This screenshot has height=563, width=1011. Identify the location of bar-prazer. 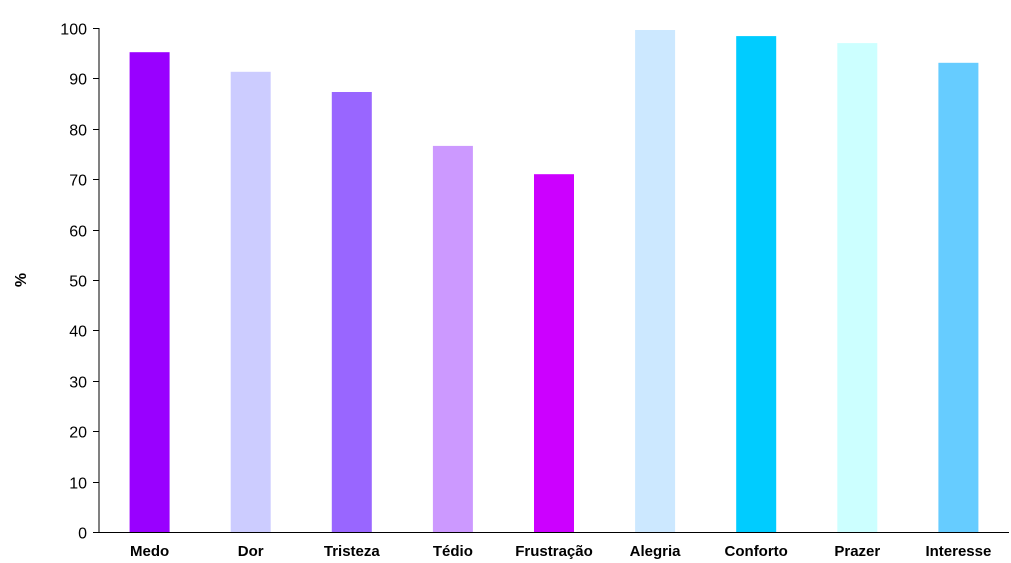
(857, 287).